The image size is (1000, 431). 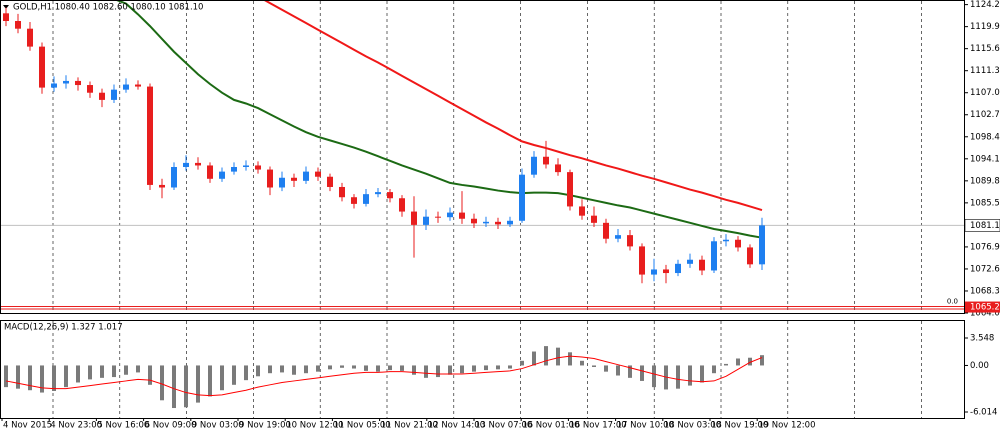 I want to click on x-tick-label: 11 Nov 05:00, so click(x=361, y=426).